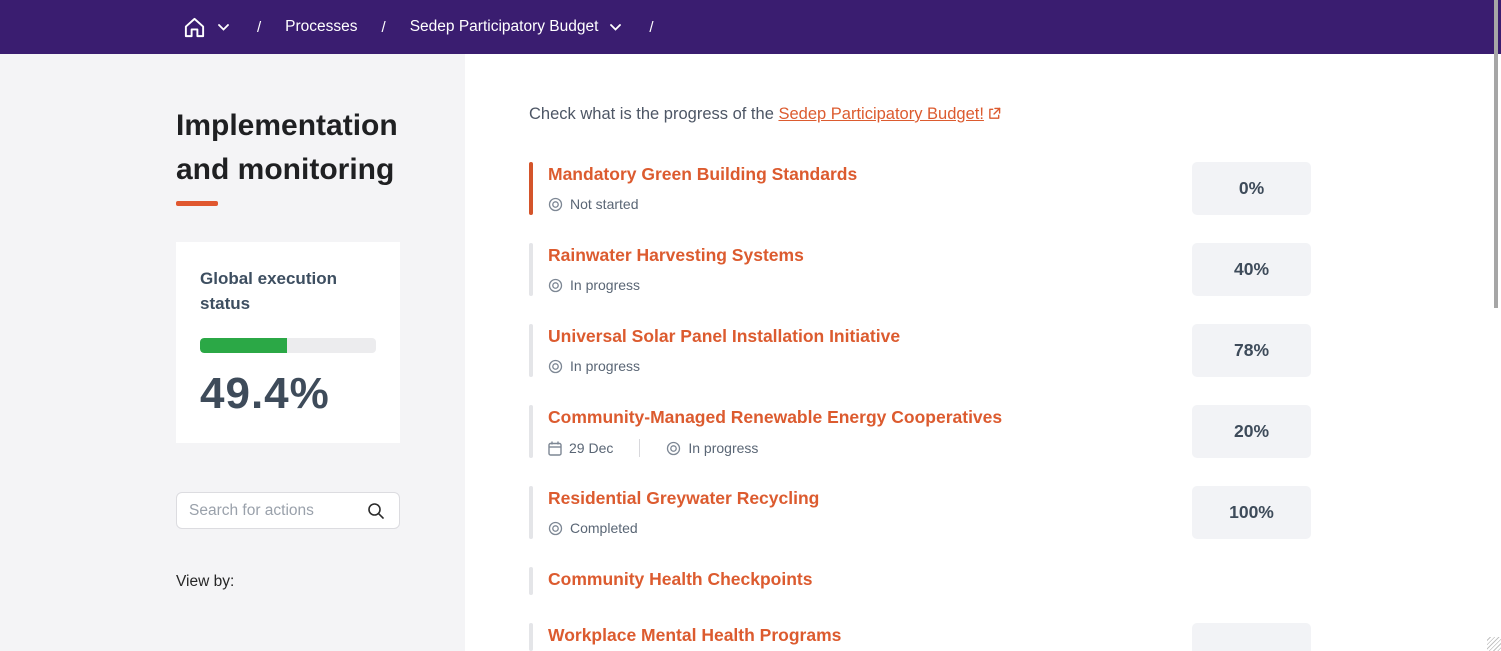 Image resolution: width=1501 pixels, height=651 pixels. Describe the element at coordinates (994, 113) in the screenshot. I see `external-link-icon` at that location.